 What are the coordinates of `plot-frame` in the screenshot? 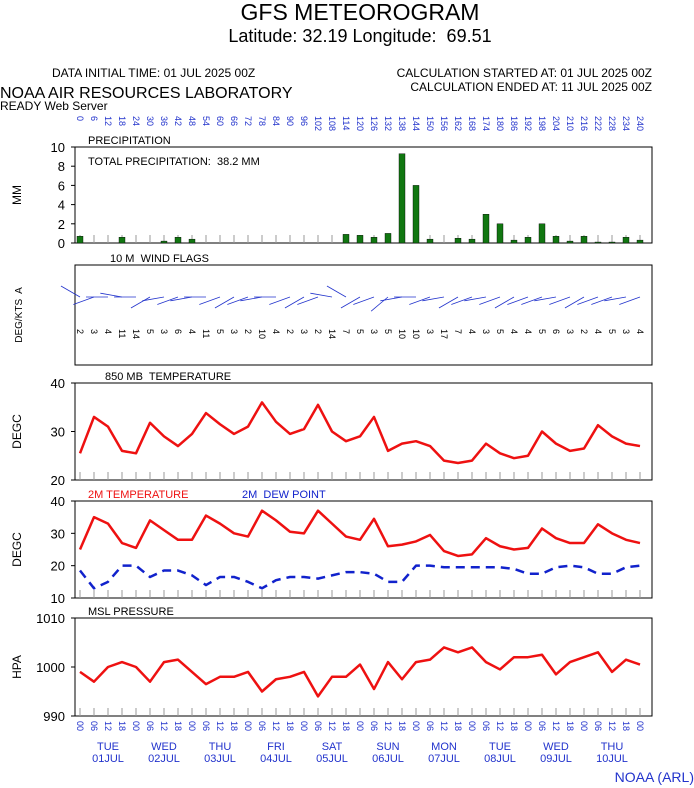 It's located at (363, 549).